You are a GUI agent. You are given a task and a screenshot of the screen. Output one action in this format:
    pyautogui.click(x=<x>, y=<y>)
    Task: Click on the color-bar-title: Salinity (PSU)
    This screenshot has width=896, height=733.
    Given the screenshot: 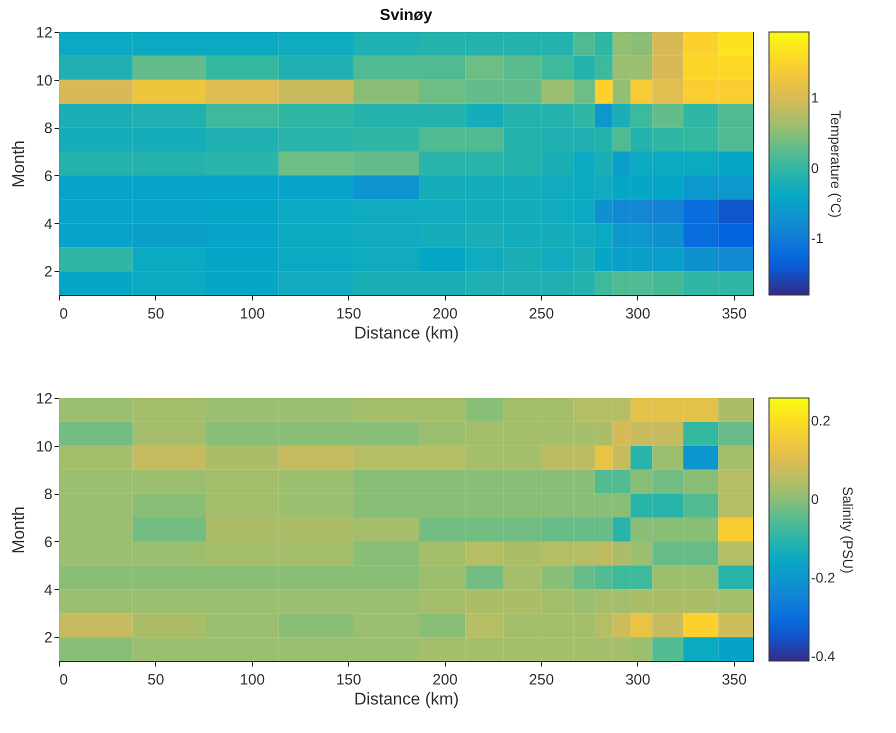 What is the action you would take?
    pyautogui.click(x=848, y=530)
    